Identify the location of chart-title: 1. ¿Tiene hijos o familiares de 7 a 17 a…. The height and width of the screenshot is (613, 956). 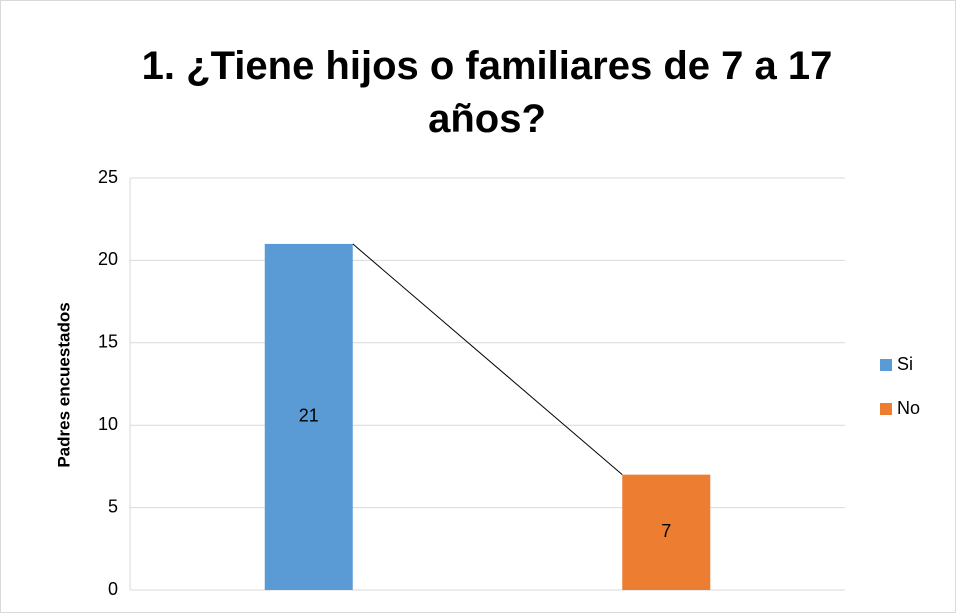
(487, 92).